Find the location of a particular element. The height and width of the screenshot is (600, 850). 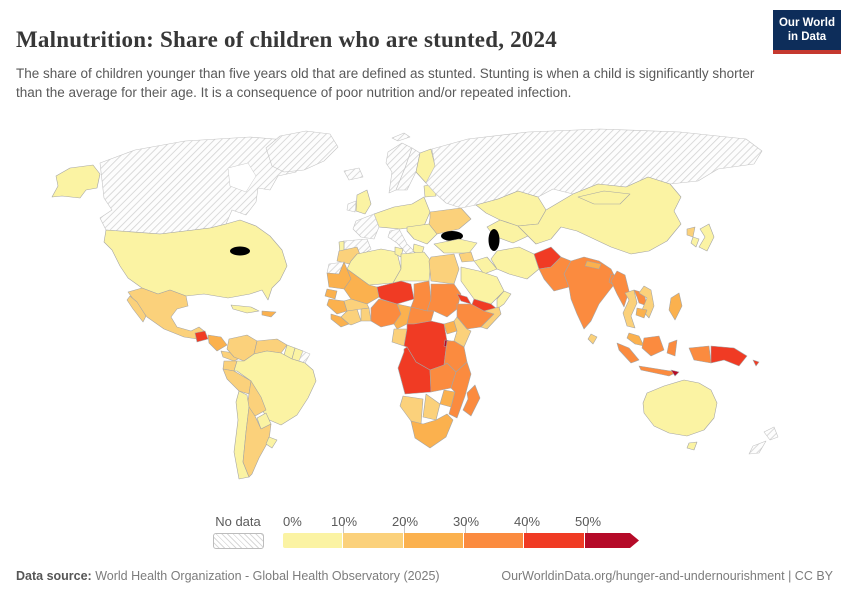

map-legend: No data 0% 10% 20% 30% 40% 50% is located at coordinates (425, 534).